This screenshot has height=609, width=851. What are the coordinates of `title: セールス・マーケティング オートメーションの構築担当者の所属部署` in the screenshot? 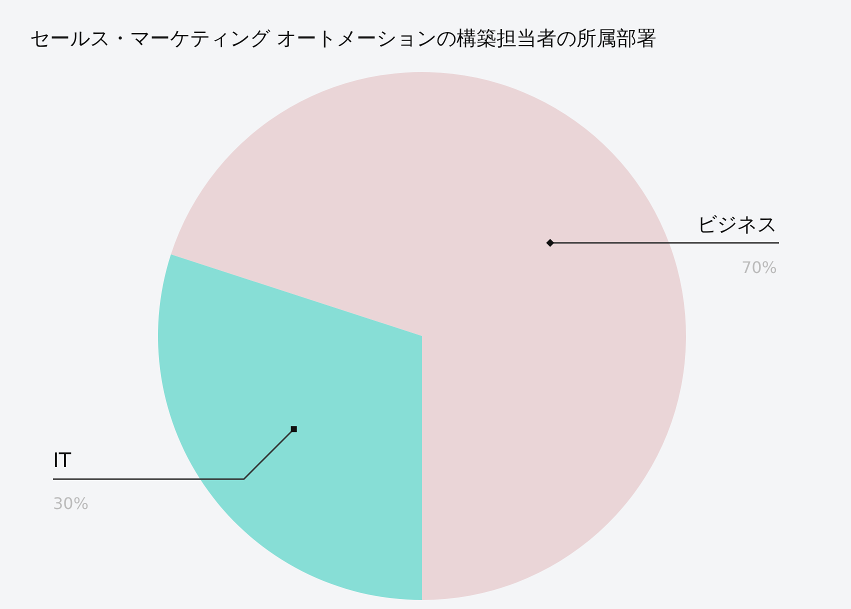 It's located at (343, 38).